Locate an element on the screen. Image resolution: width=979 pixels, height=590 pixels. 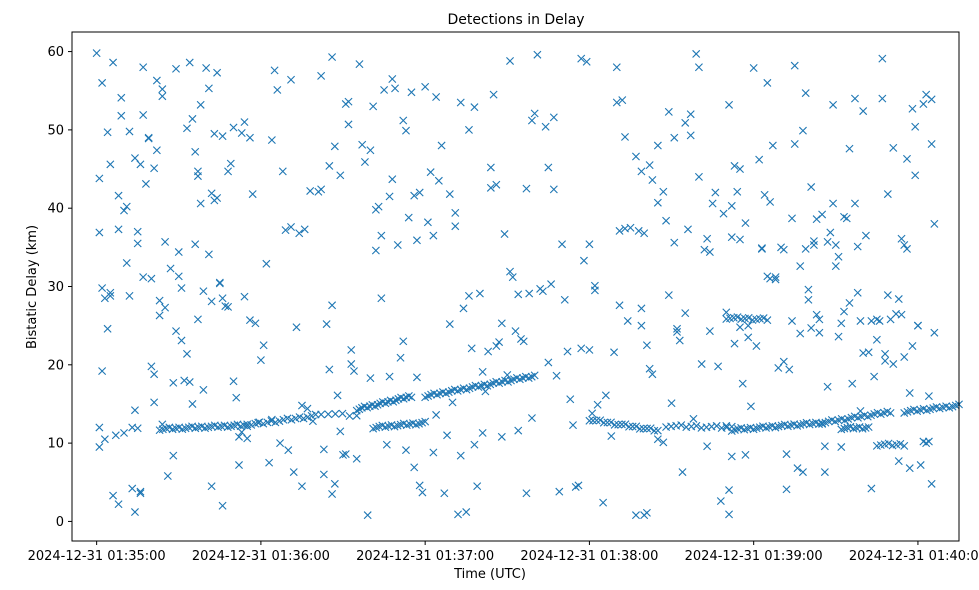
chart-title: Detections in Delay is located at coordinates (515, 20).